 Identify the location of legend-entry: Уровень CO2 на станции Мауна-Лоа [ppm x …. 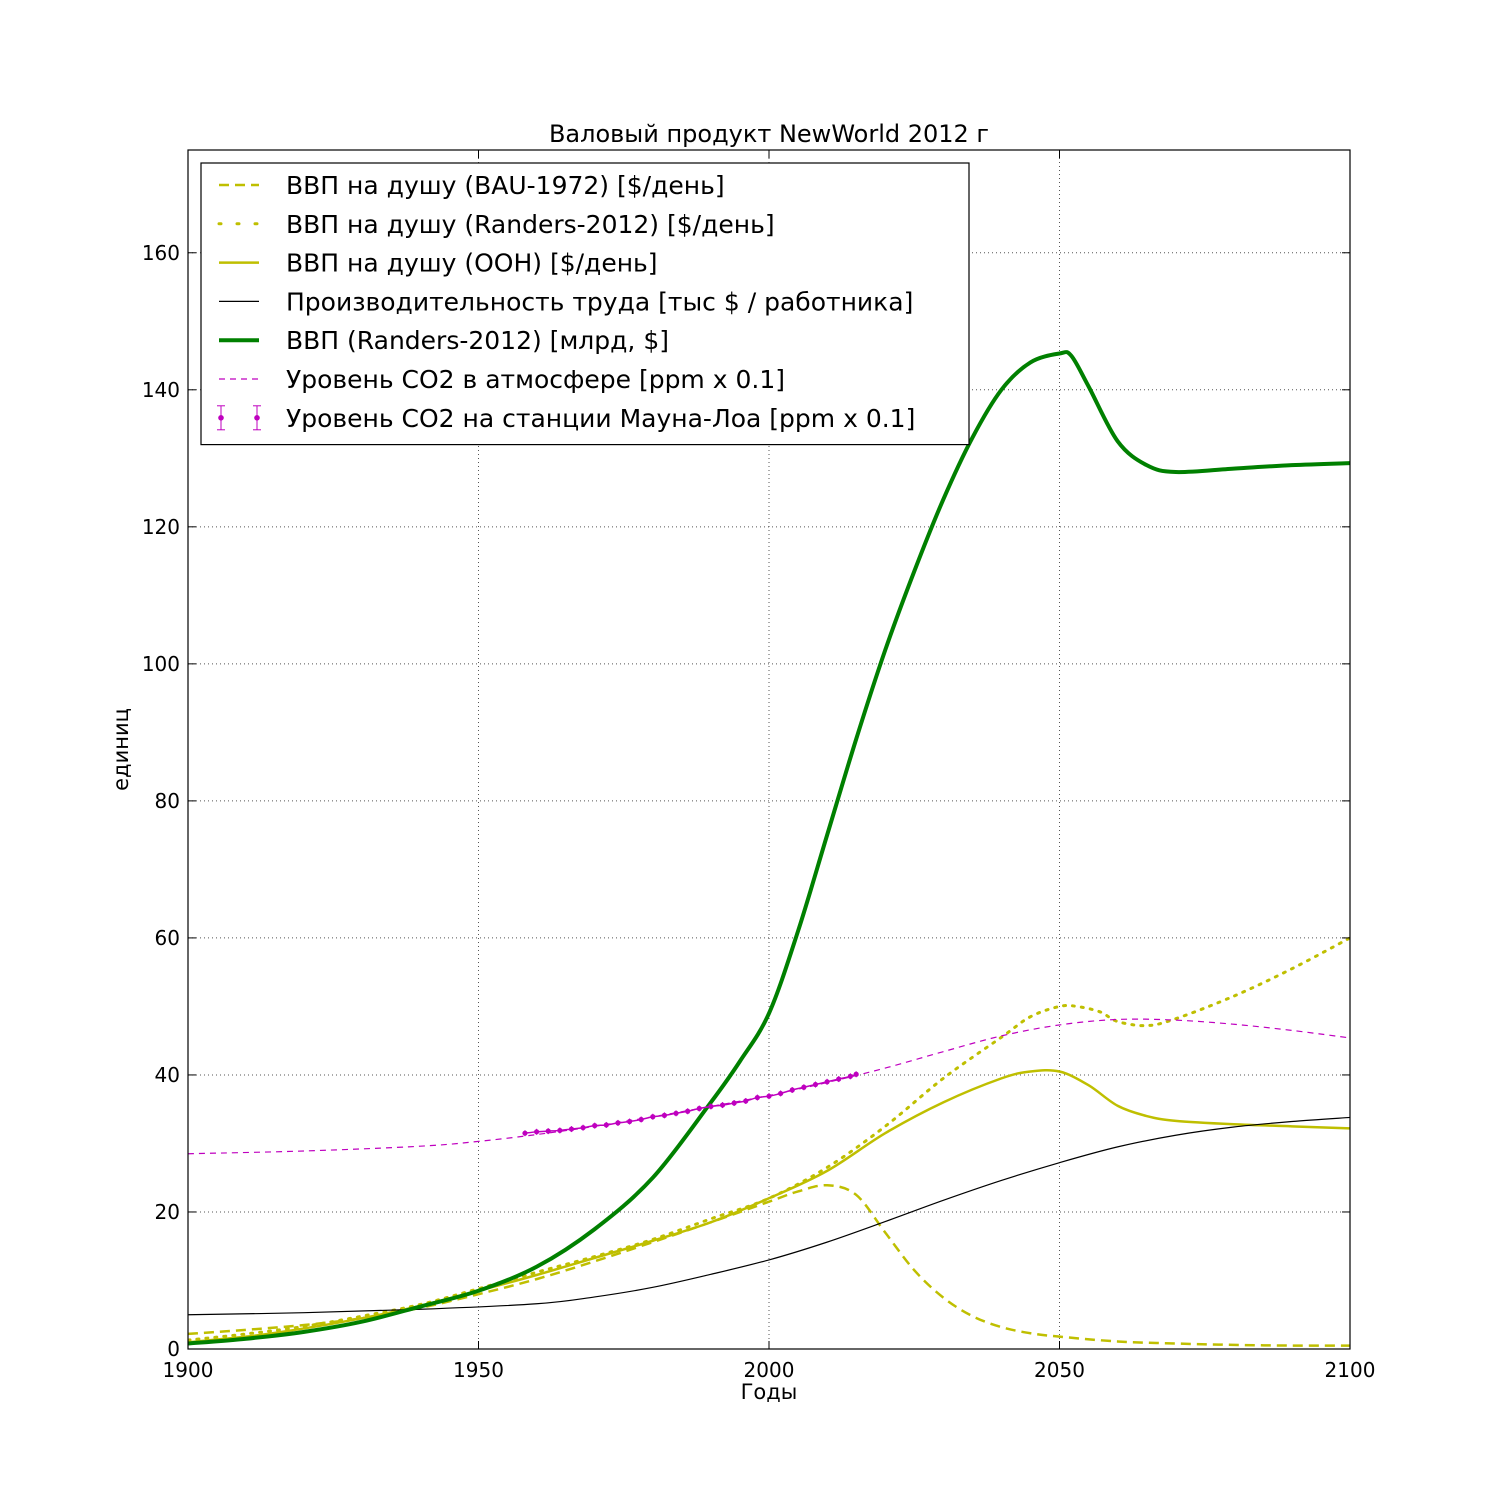
(566, 418).